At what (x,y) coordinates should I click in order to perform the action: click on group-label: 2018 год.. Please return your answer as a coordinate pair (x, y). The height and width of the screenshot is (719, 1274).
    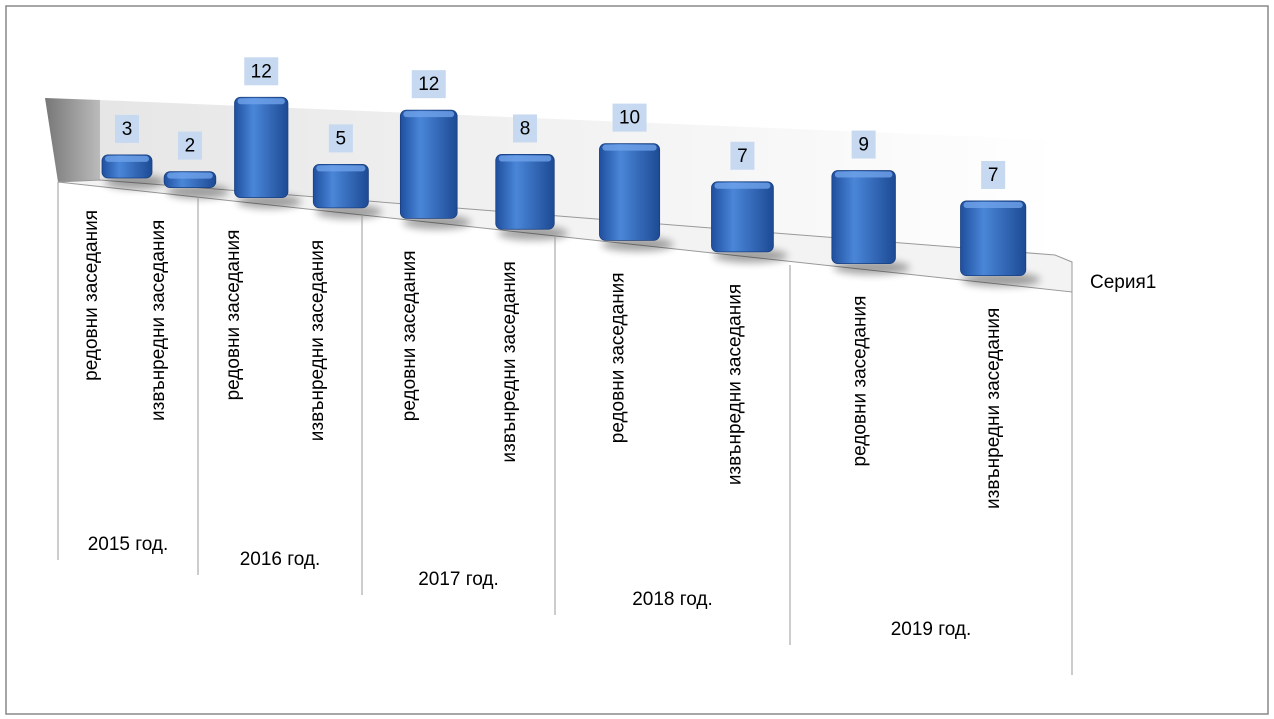
    Looking at the image, I should click on (672, 599).